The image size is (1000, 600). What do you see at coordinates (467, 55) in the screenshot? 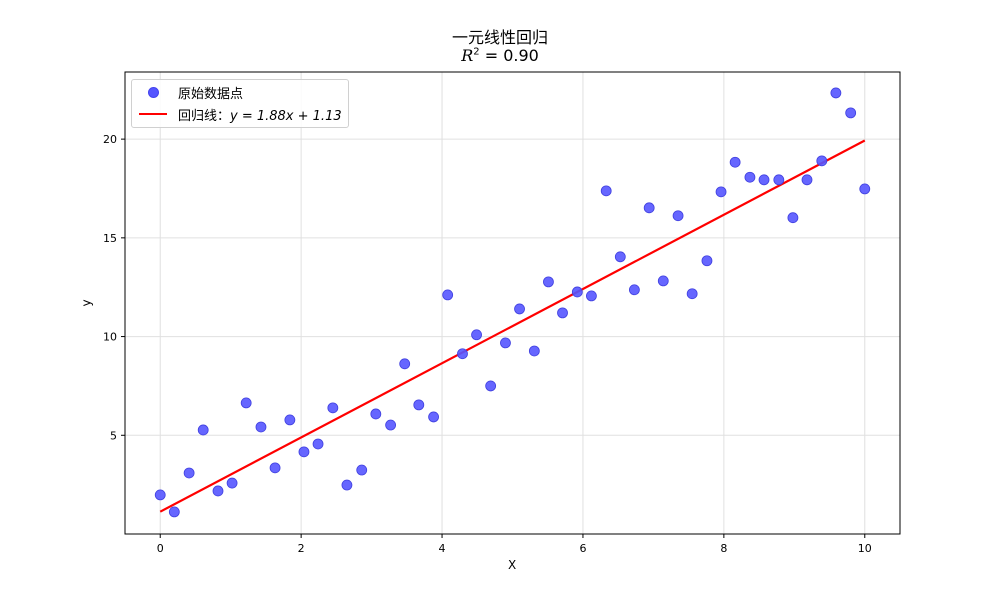
I see `r-symbol: R` at bounding box center [467, 55].